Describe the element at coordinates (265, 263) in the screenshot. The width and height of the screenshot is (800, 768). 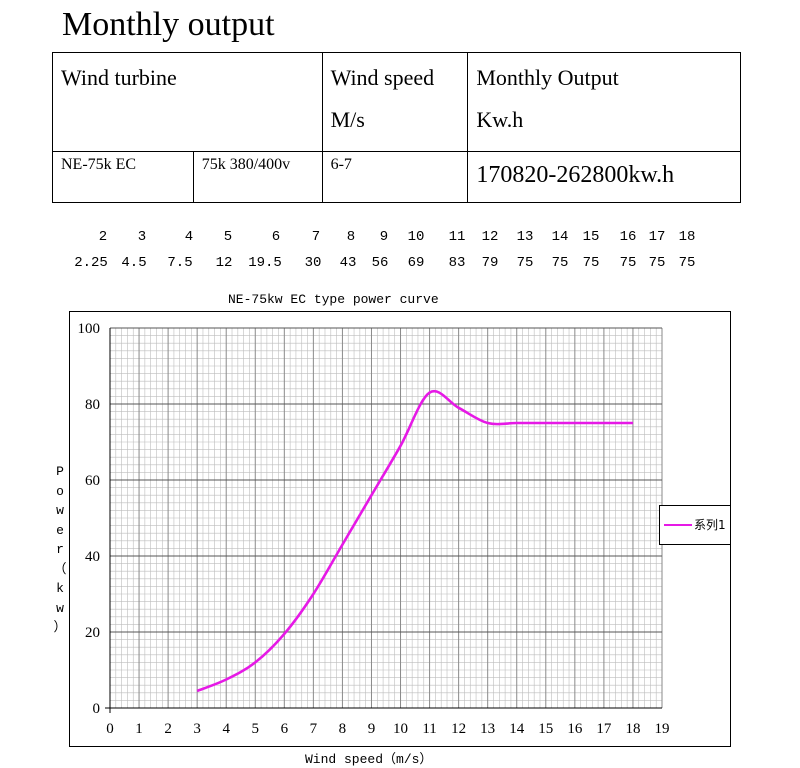
I see `power-value: 19.5` at that location.